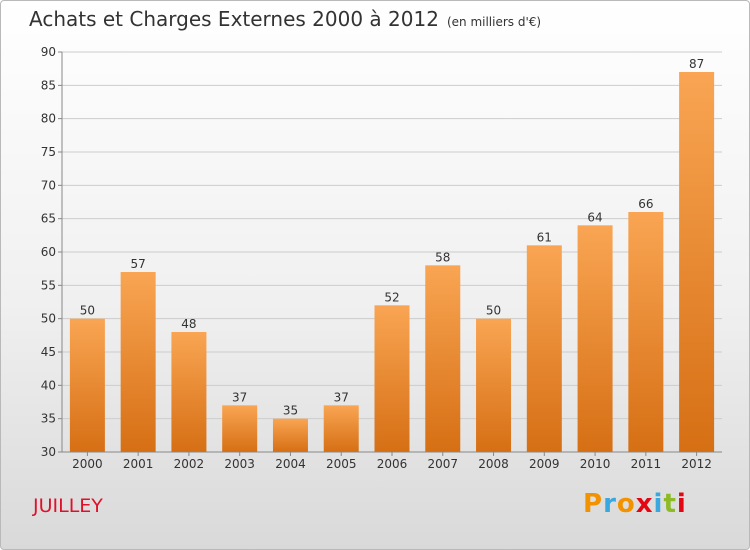  What do you see at coordinates (646, 464) in the screenshot?
I see `x-tick-label: 2011` at bounding box center [646, 464].